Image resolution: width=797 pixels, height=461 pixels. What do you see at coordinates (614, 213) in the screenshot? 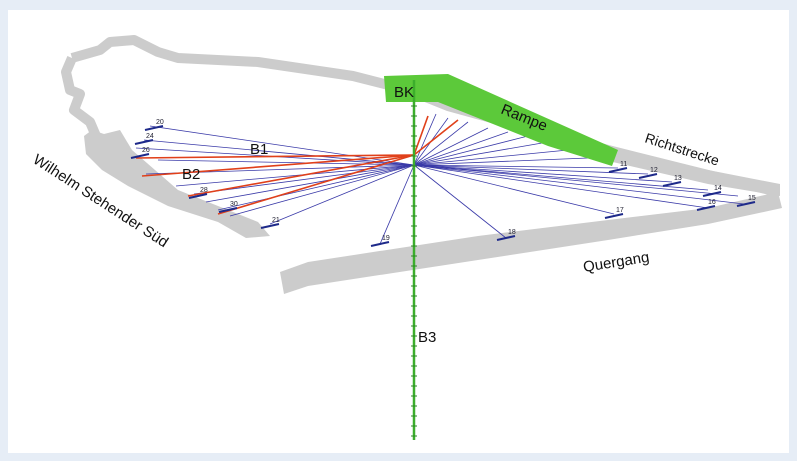
I see `receiver-marker: 17` at bounding box center [614, 213].